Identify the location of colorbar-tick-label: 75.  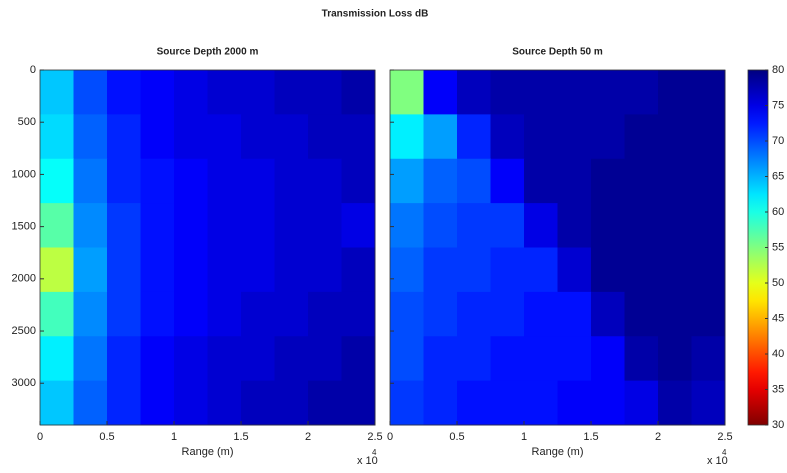
(778, 105).